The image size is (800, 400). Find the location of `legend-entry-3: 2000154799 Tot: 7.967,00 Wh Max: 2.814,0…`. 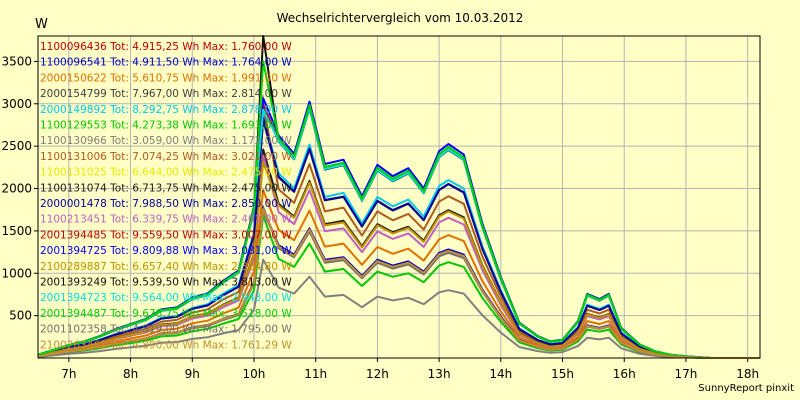

legend-entry-3: 2000154799 Tot: 7.967,00 Wh Max: 2.814,0… is located at coordinates (166, 94).